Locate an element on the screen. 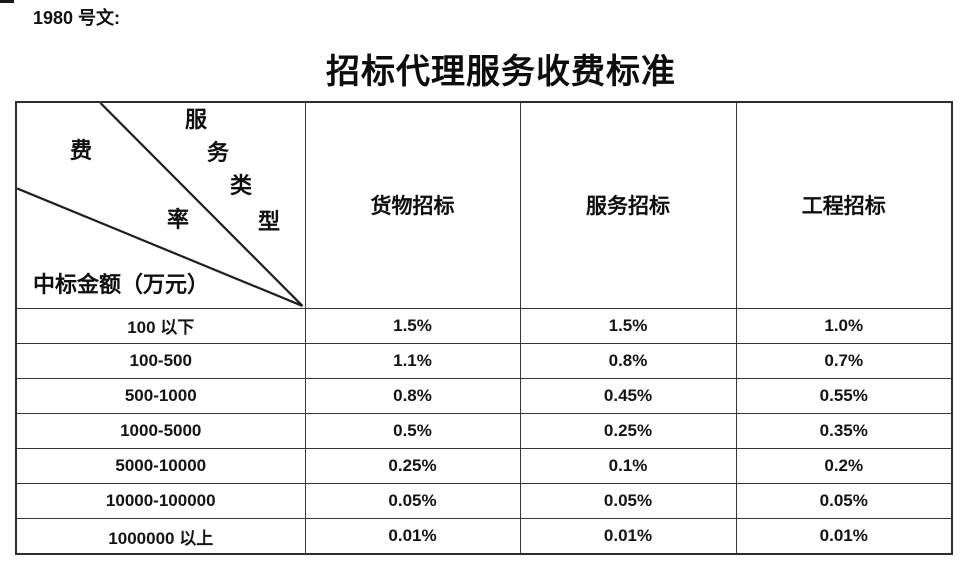 The image size is (976, 581). corner-rate-char: 率 is located at coordinates (178, 219).